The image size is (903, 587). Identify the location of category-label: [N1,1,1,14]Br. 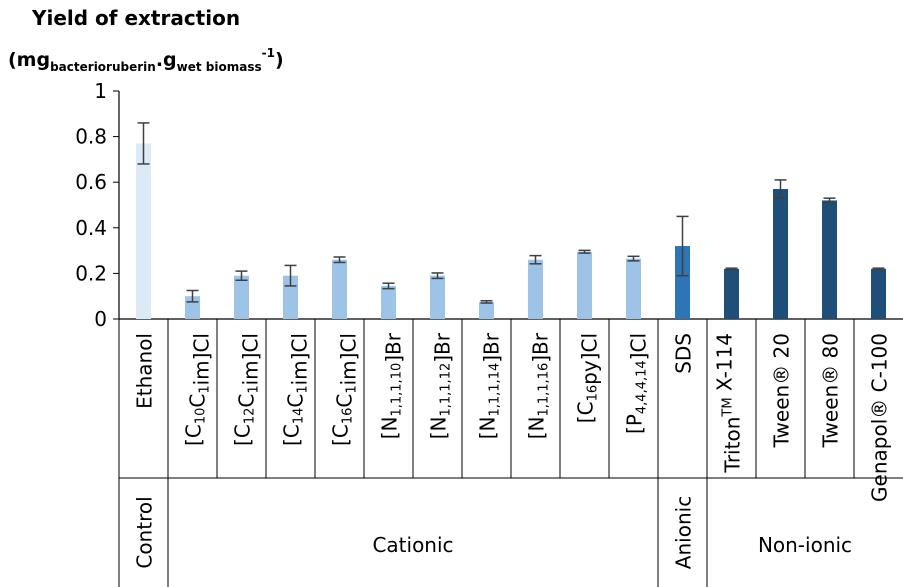
(490, 385).